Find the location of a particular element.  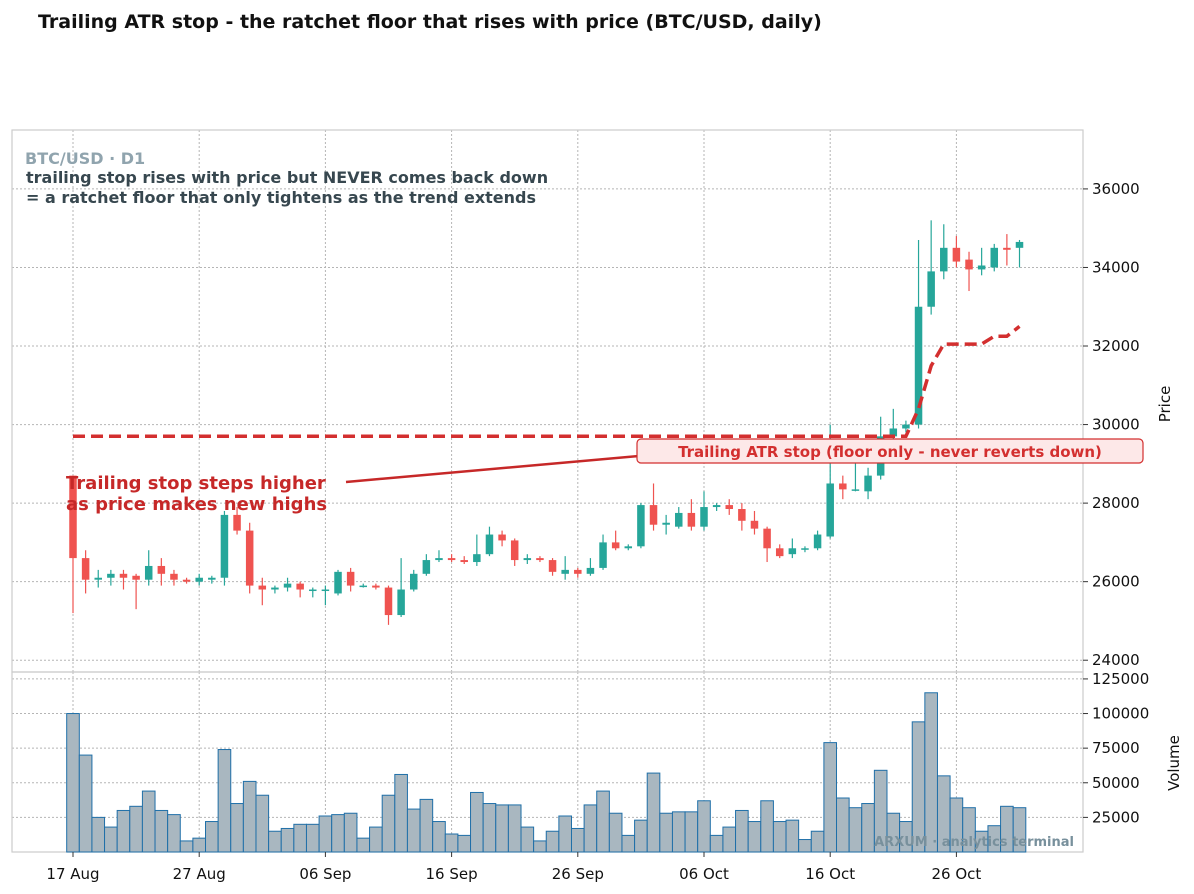

volume-axis-label: Volume is located at coordinates (1174, 763).